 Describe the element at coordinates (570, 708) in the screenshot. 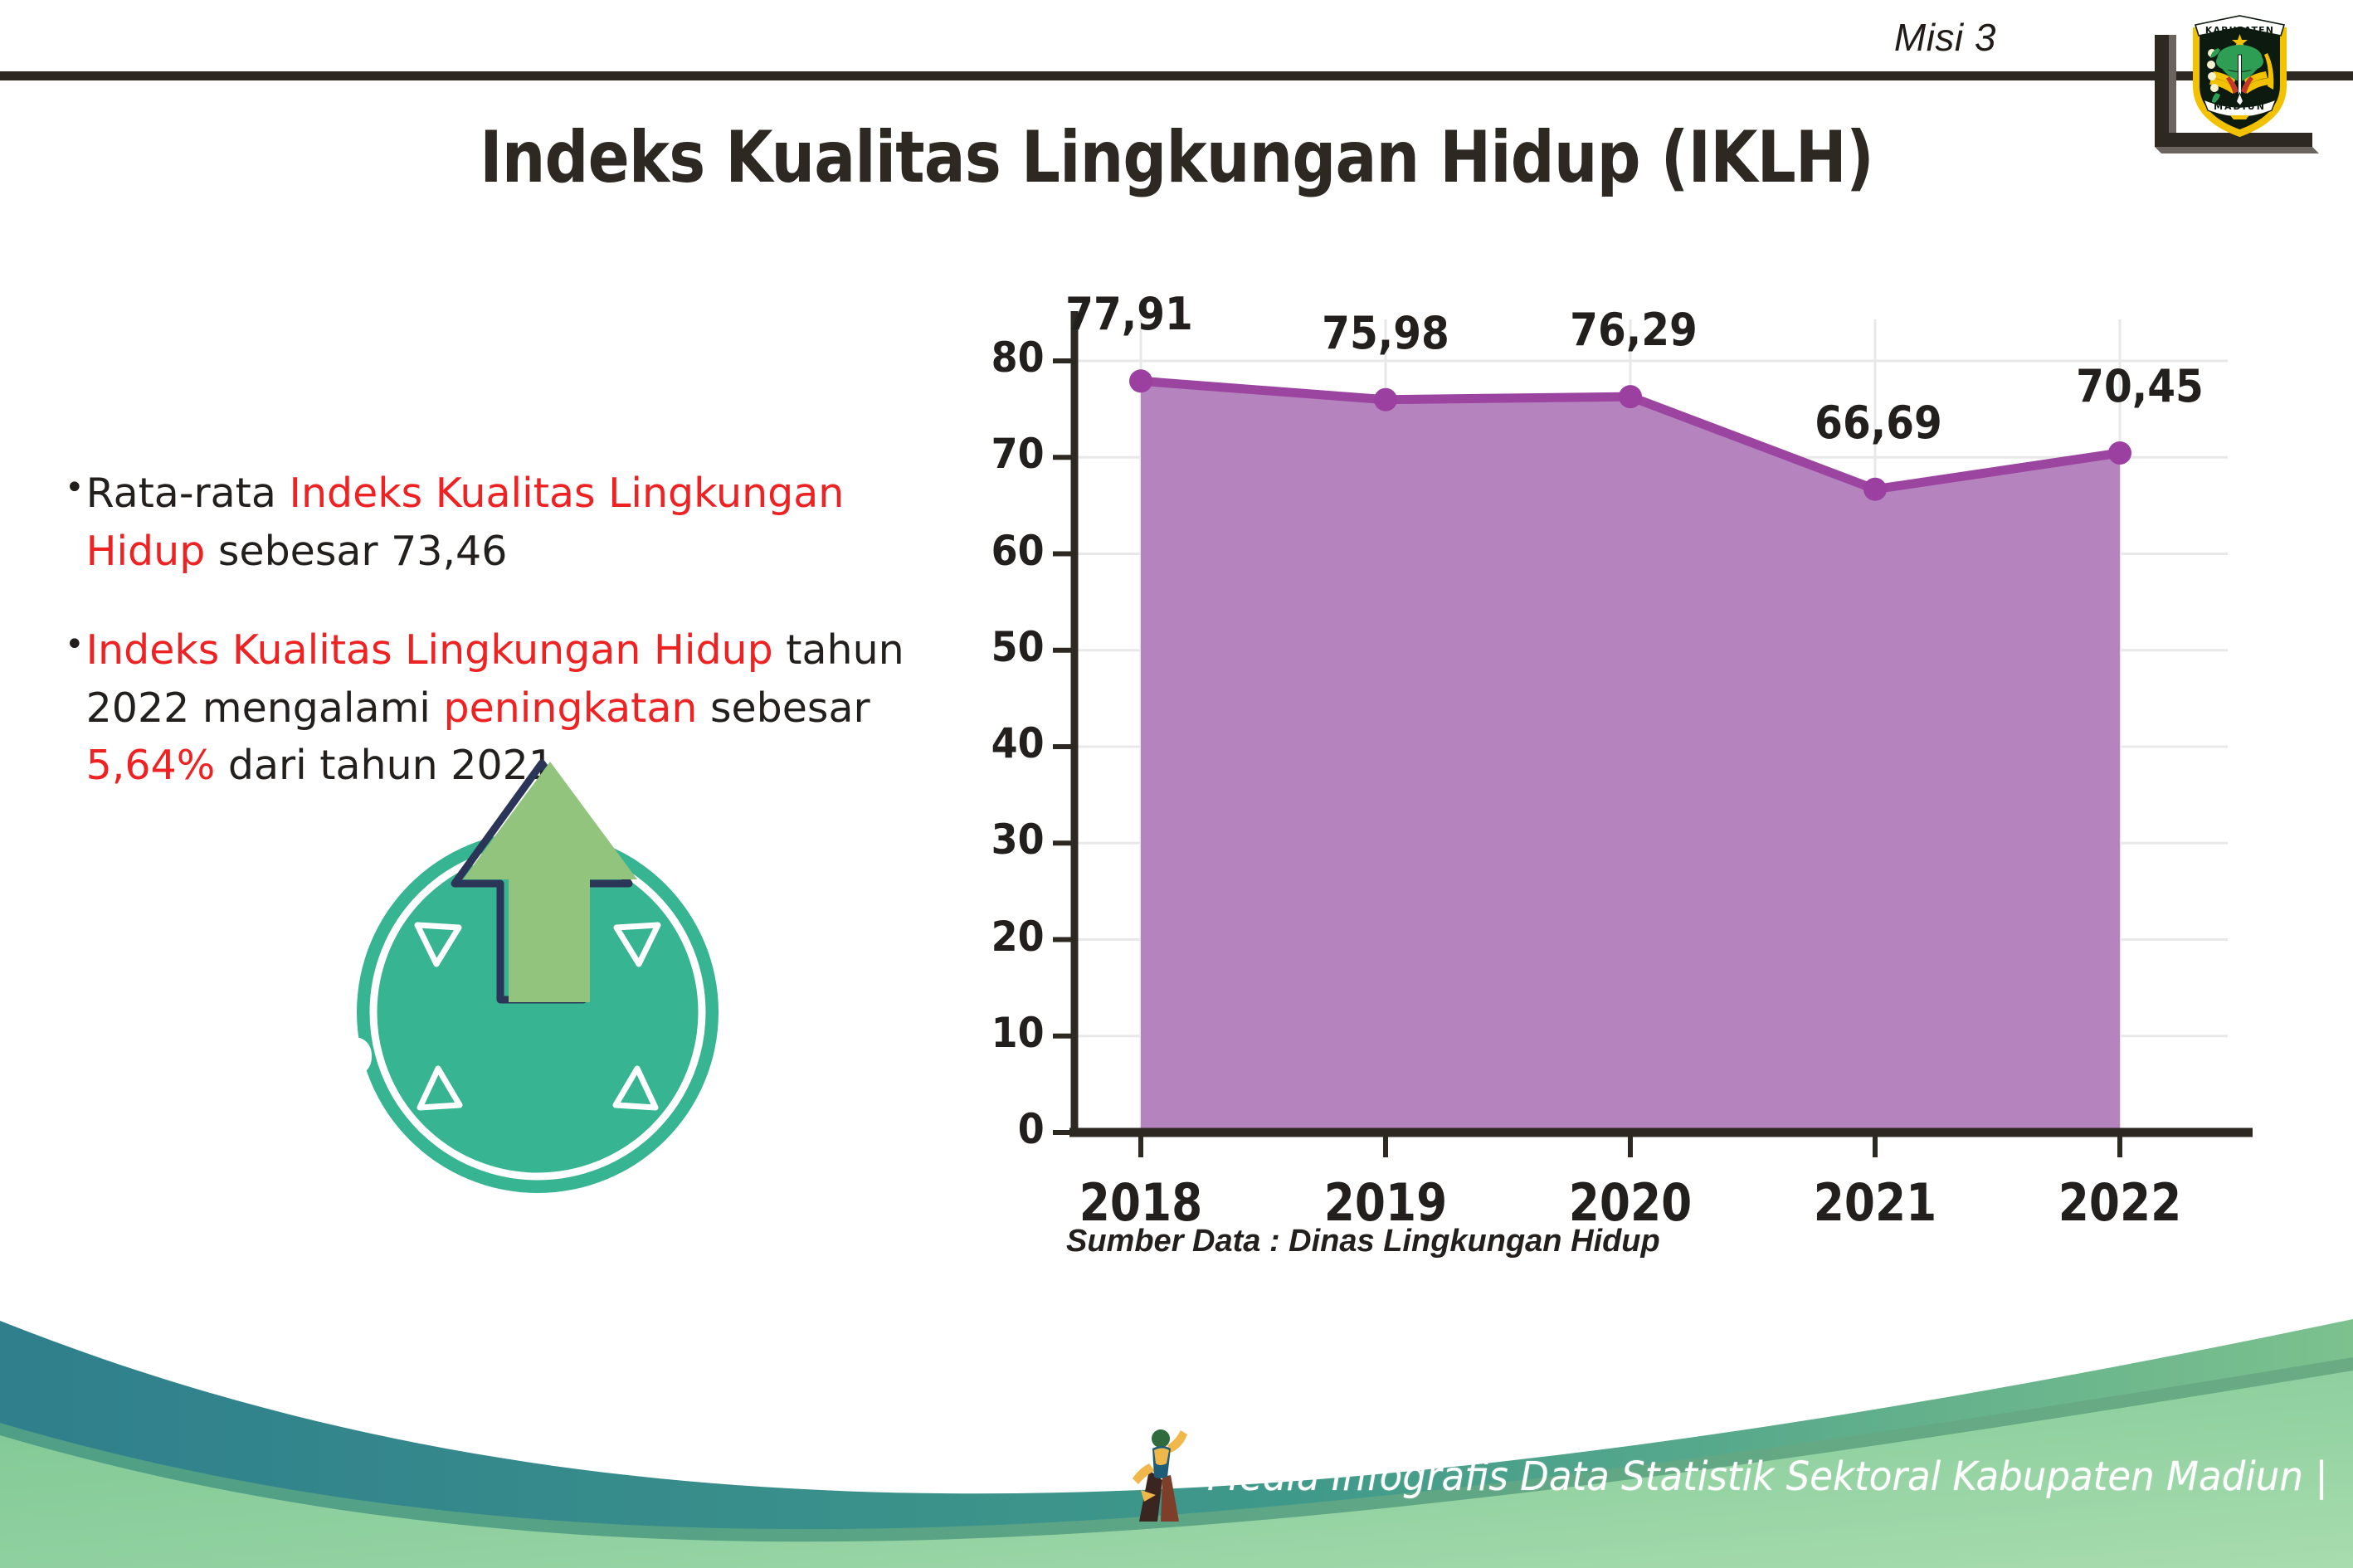

I see `bullet-text-highlight: peningkatan` at that location.